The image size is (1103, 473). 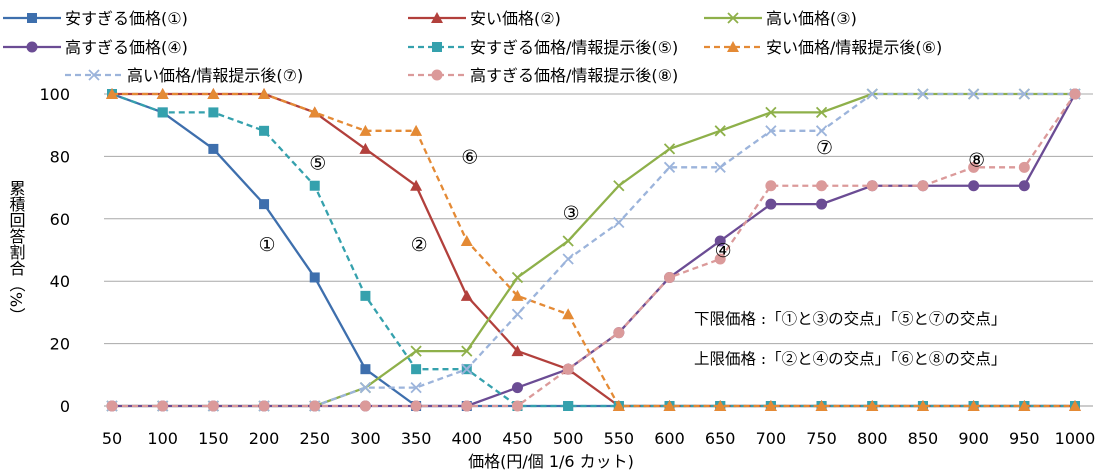 What do you see at coordinates (574, 47) in the screenshot?
I see `legend-label: 安すぎる価格/情報提示後(⑤)` at bounding box center [574, 47].